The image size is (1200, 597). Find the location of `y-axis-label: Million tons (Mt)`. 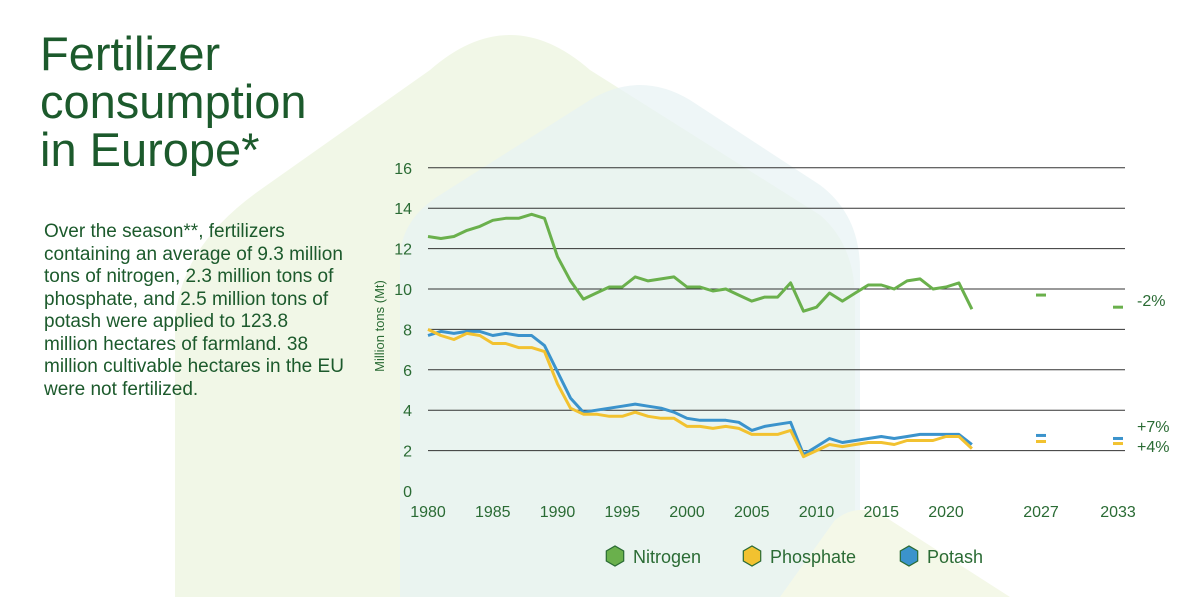

y-axis-label: Million tons (Mt) is located at coordinates (379, 326).